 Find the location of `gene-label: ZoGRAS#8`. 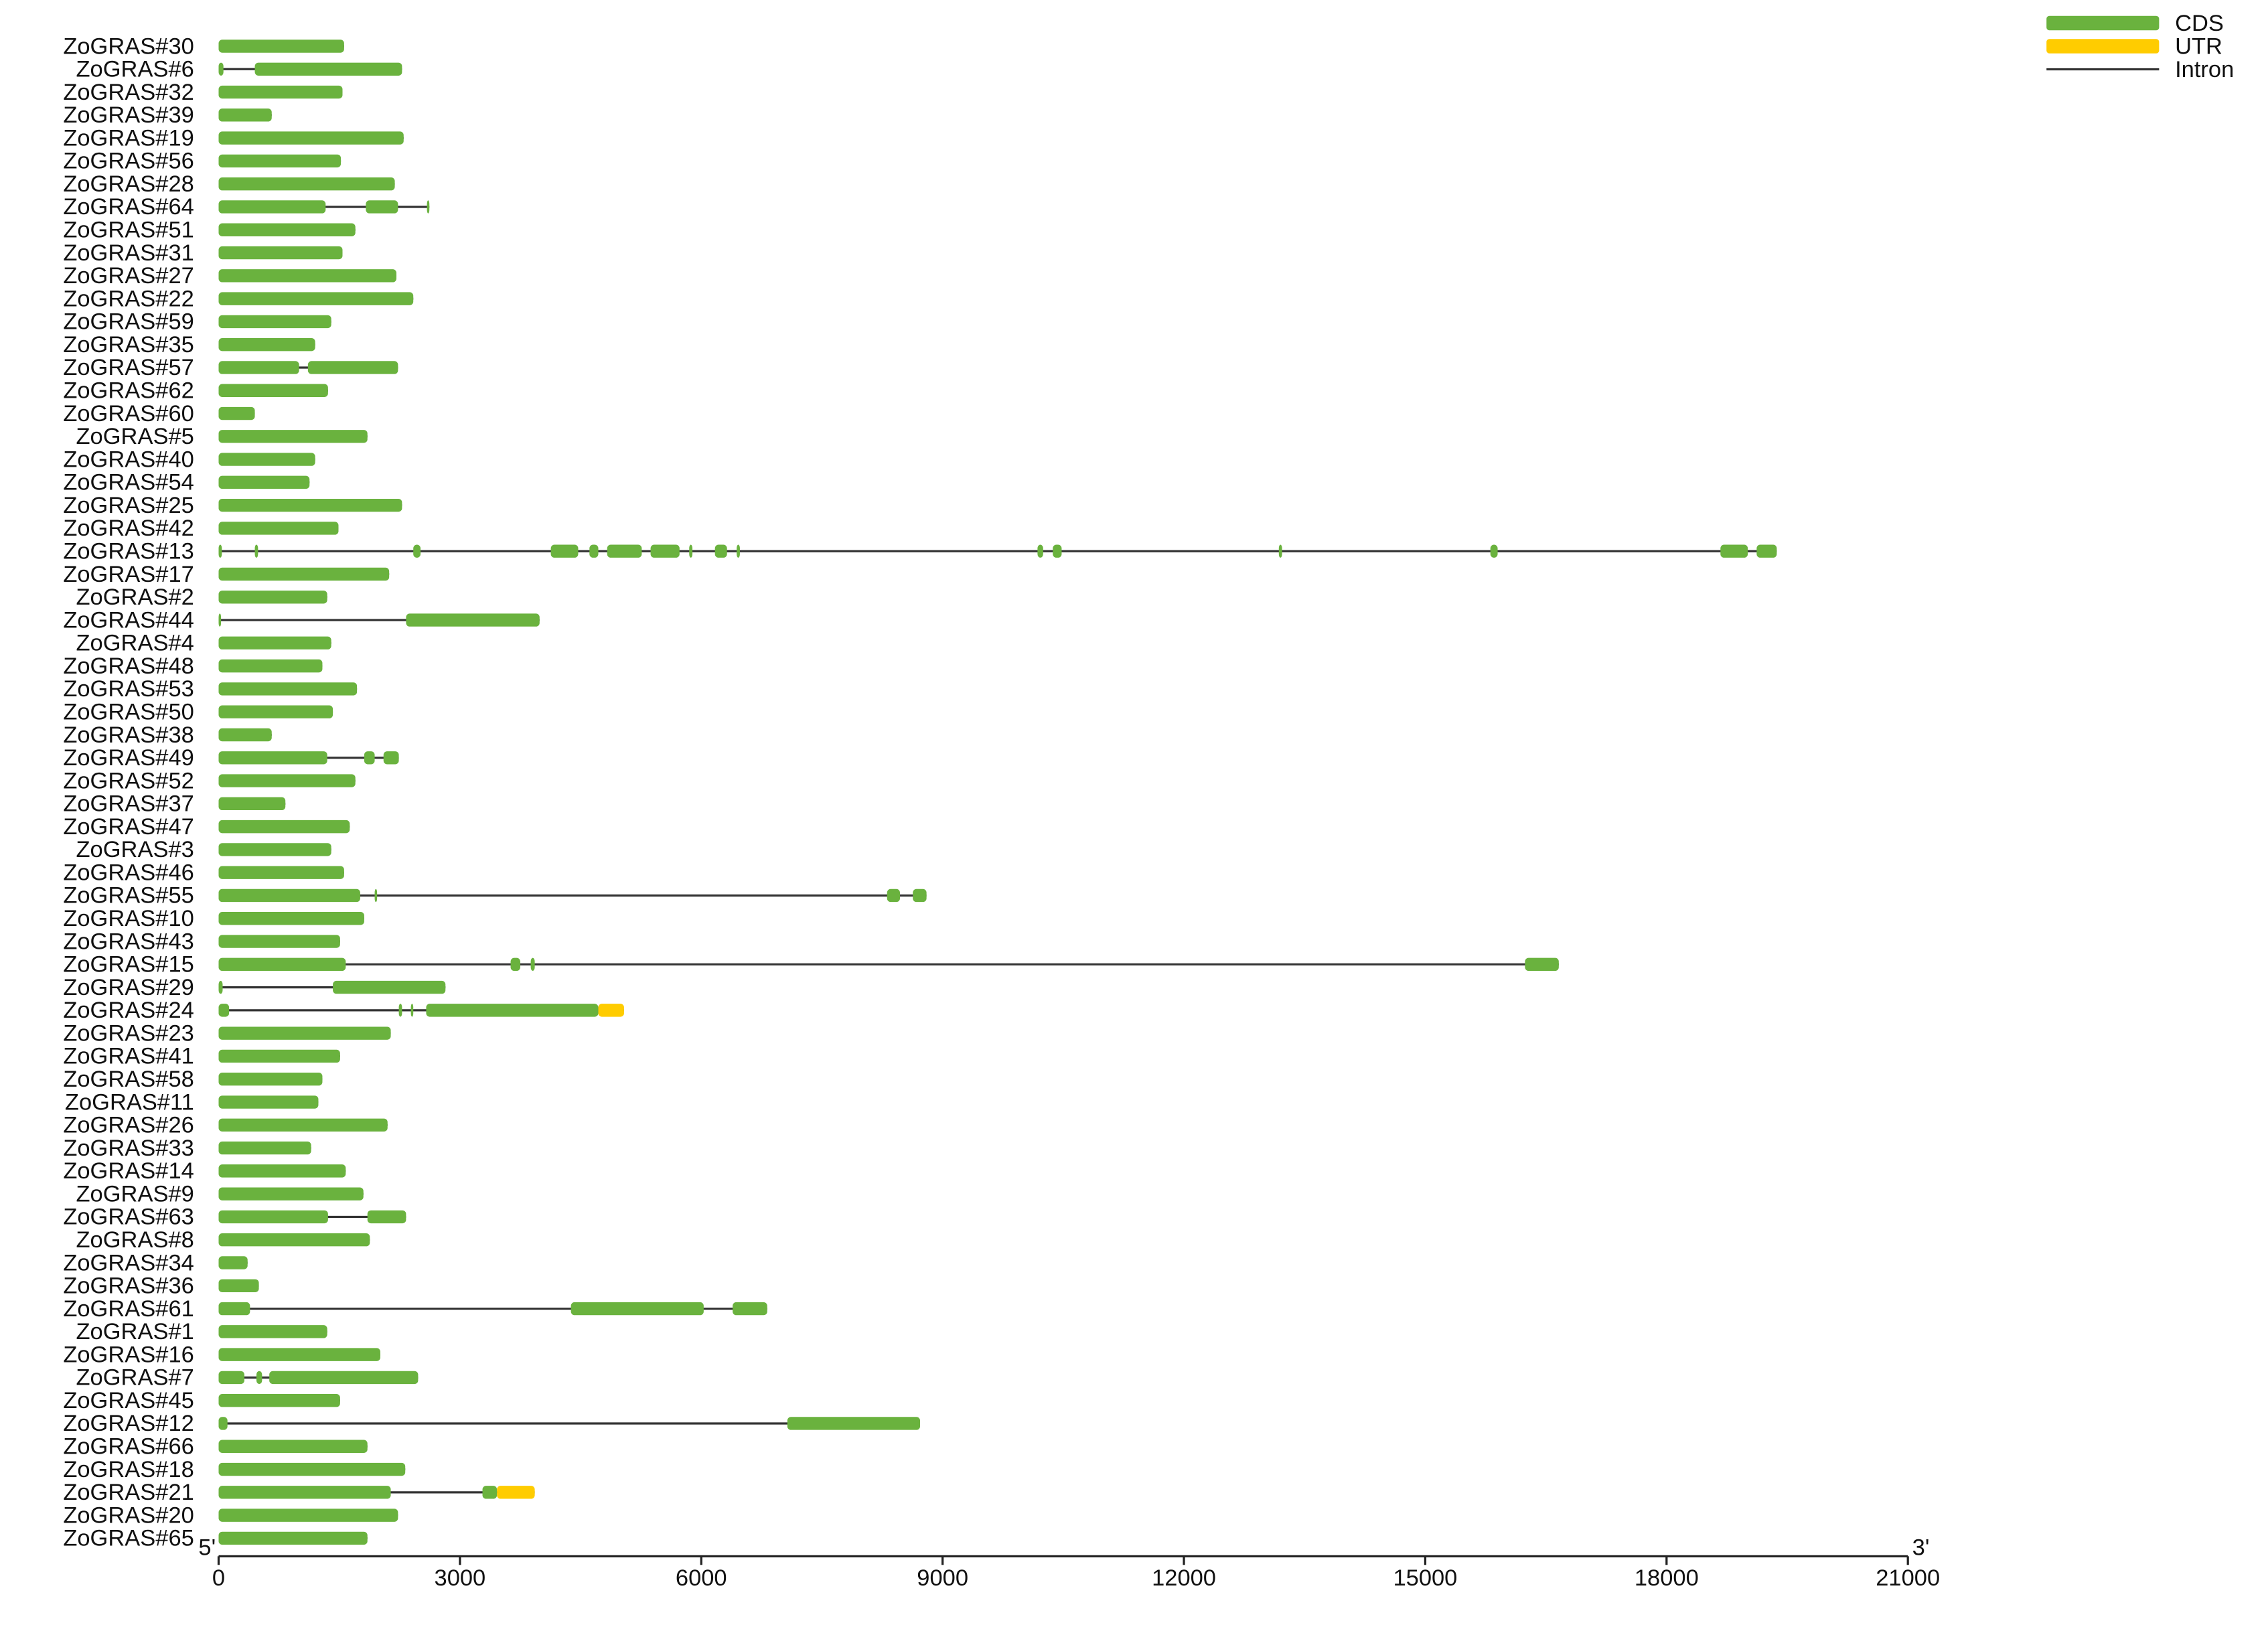

gene-label: ZoGRAS#8 is located at coordinates (135, 1240).